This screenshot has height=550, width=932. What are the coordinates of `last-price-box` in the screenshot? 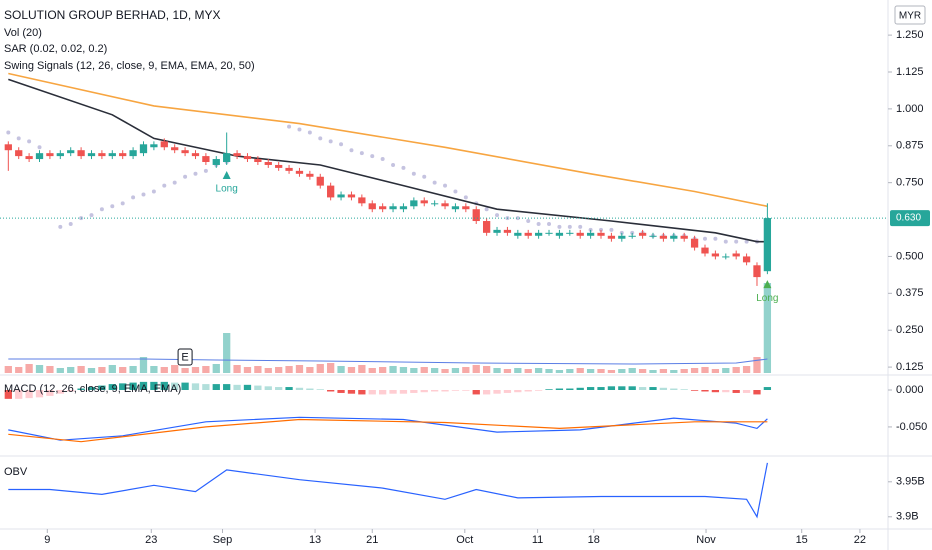 It's located at (910, 218).